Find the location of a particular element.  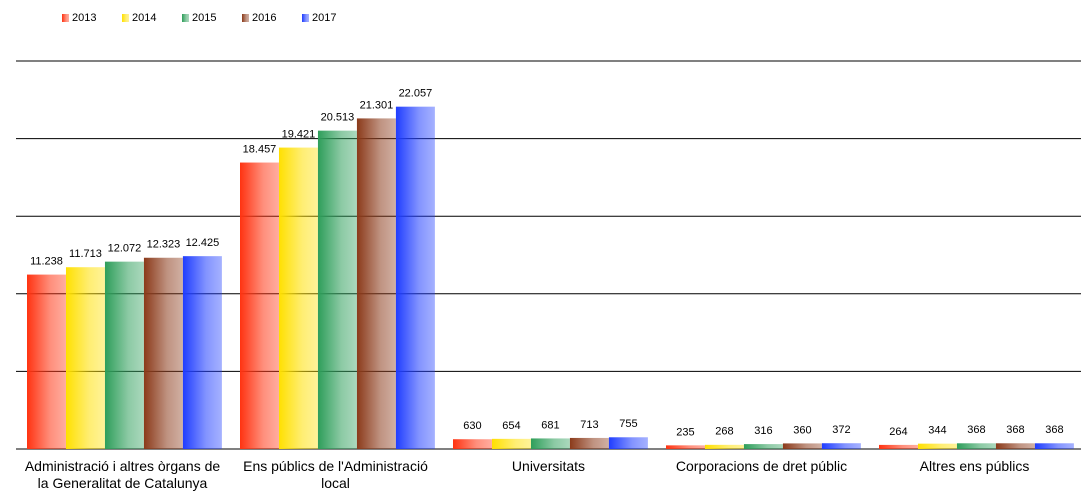

value-label: 21.301 is located at coordinates (377, 105).